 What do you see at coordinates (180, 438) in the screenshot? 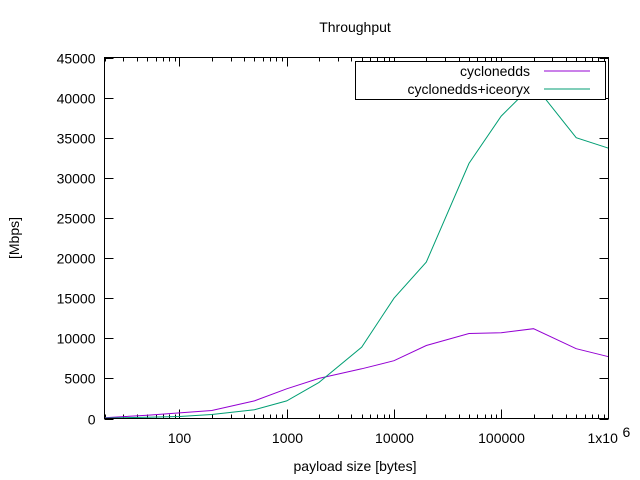
I see `x-tick-label: 100` at bounding box center [180, 438].